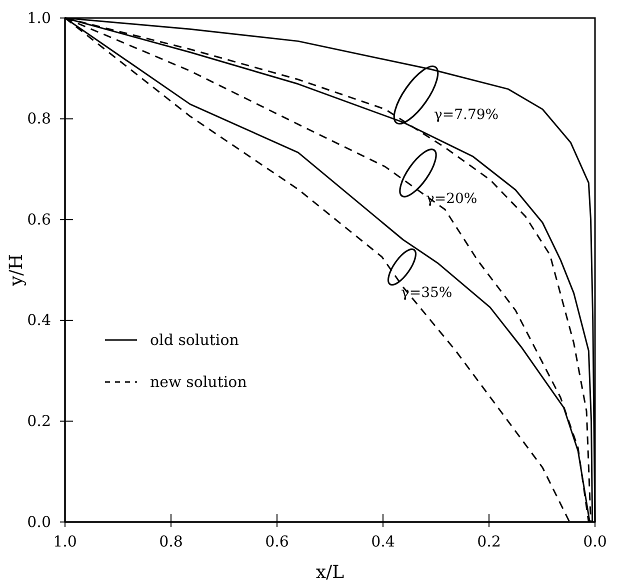 The width and height of the screenshot is (630, 587). Describe the element at coordinates (16, 270) in the screenshot. I see `y-axis-title: y/H` at that location.